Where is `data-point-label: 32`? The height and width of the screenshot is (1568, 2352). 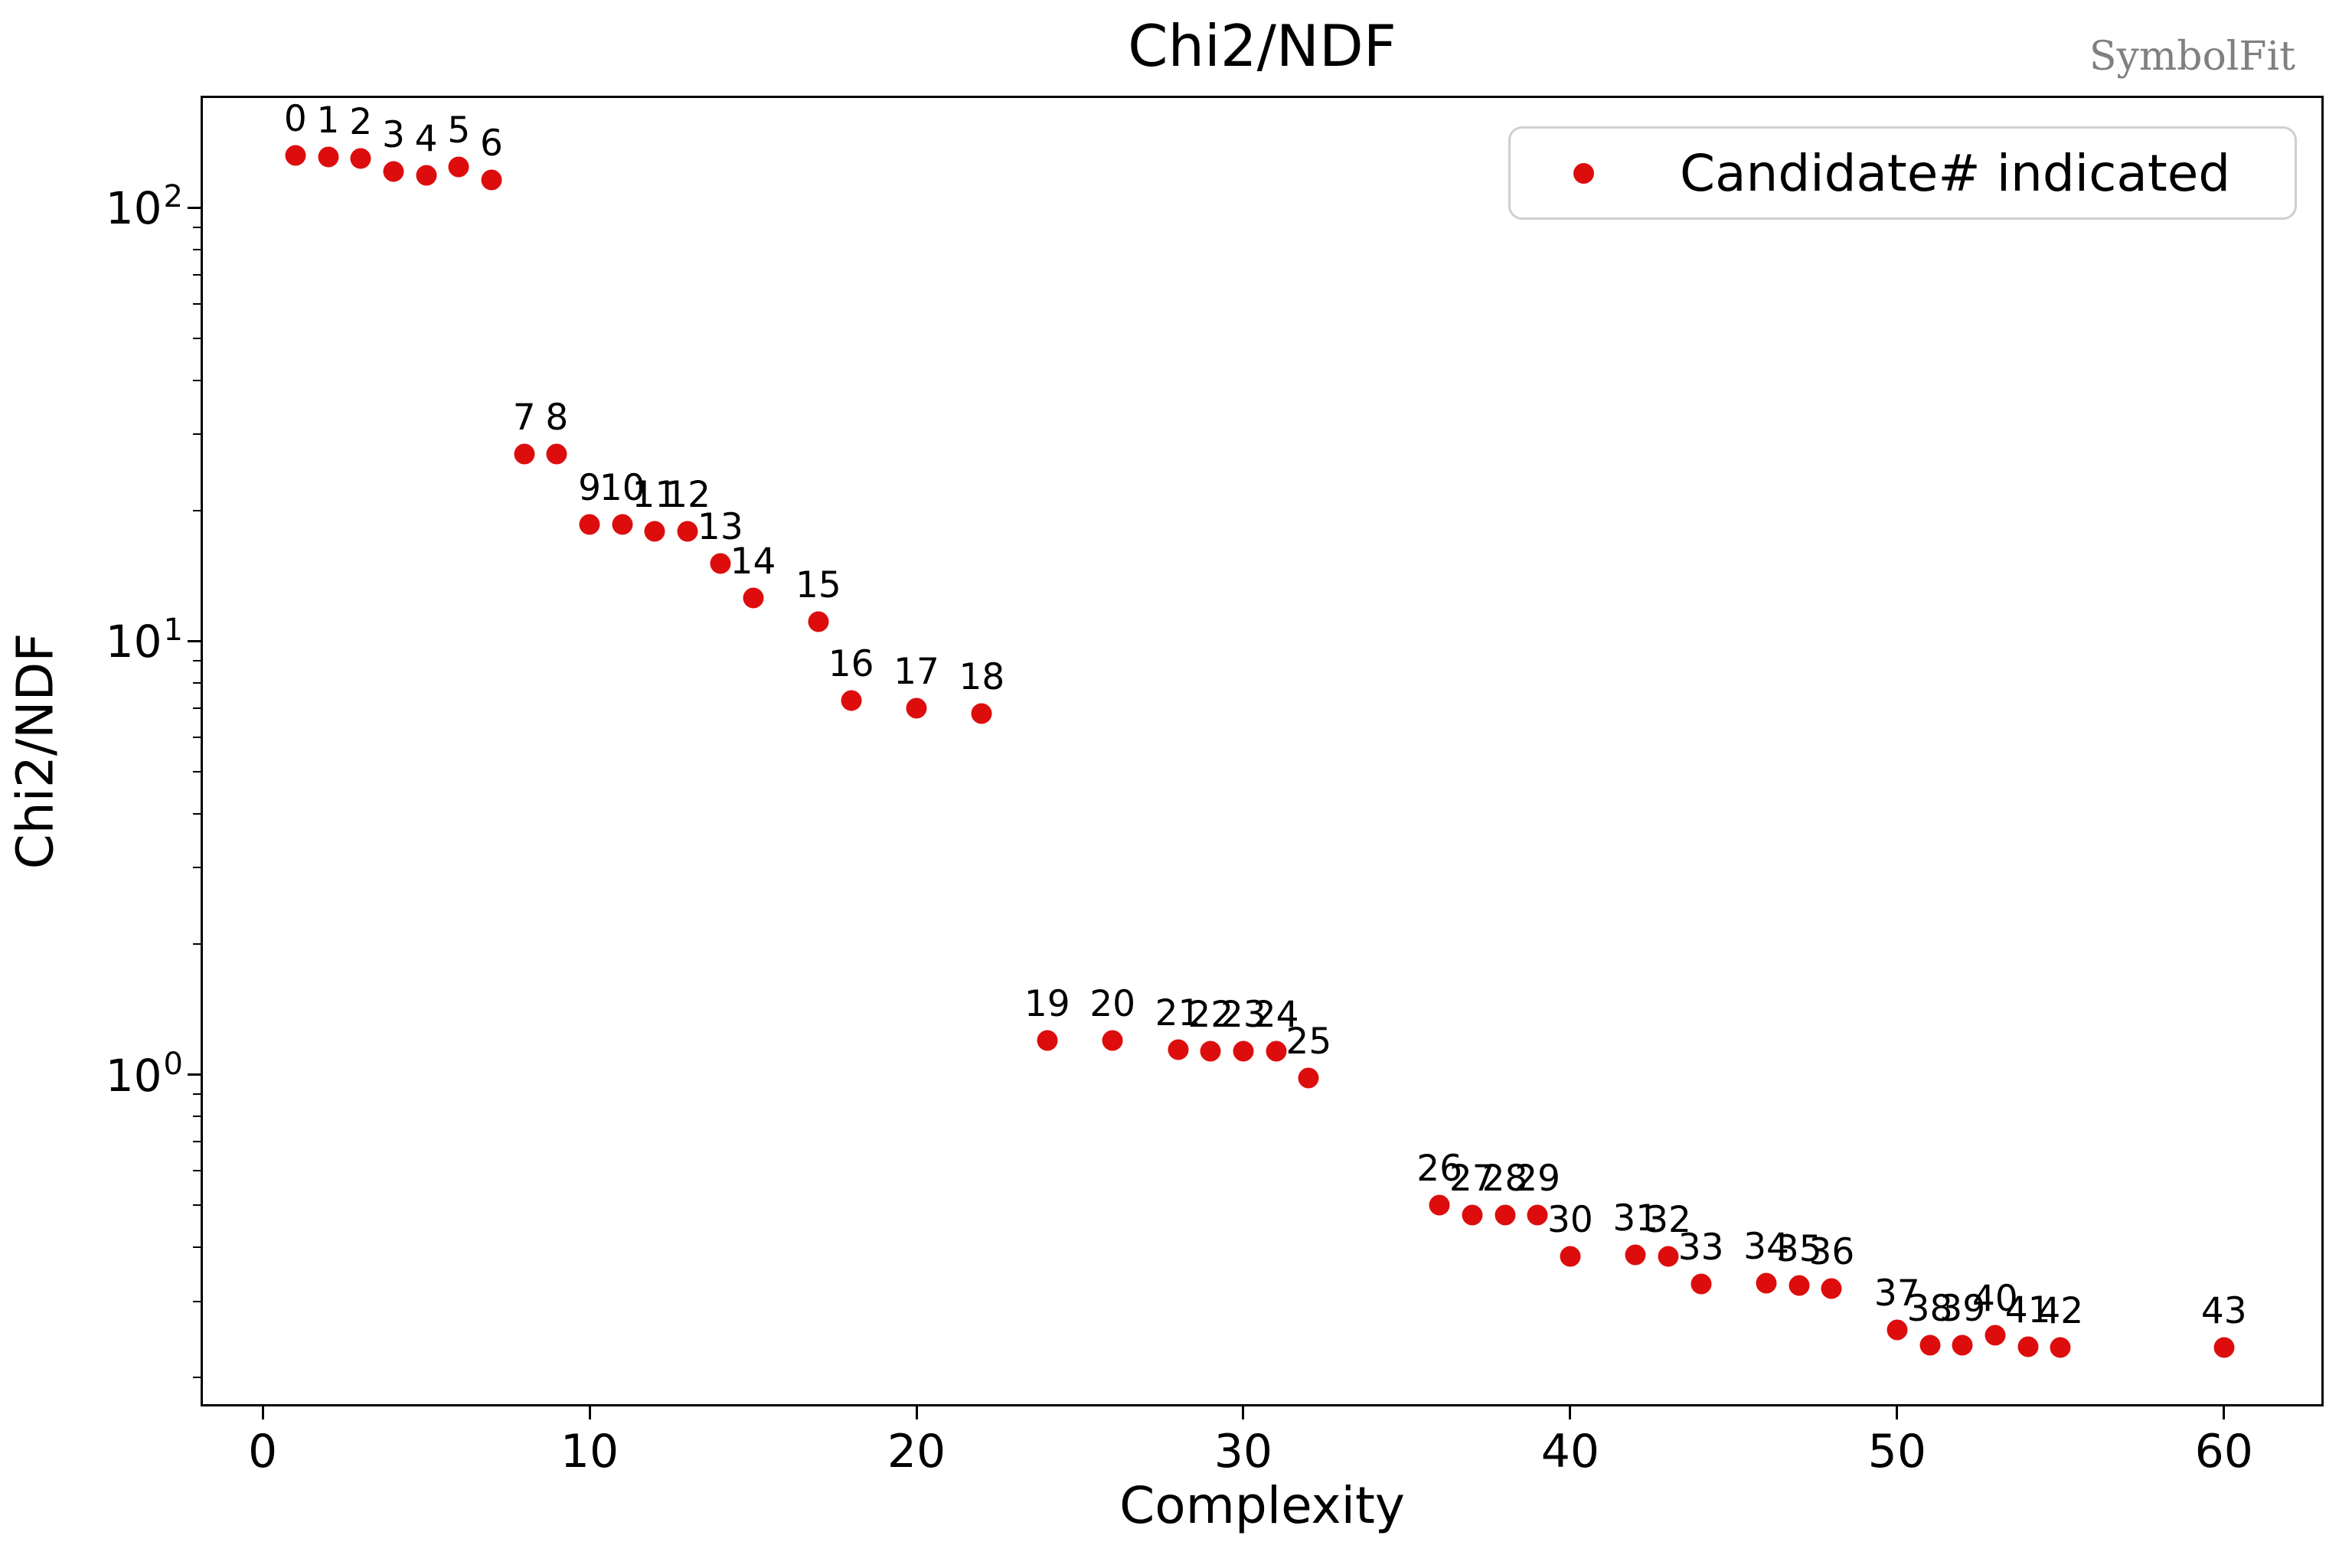
data-point-label: 32 is located at coordinates (1668, 1220).